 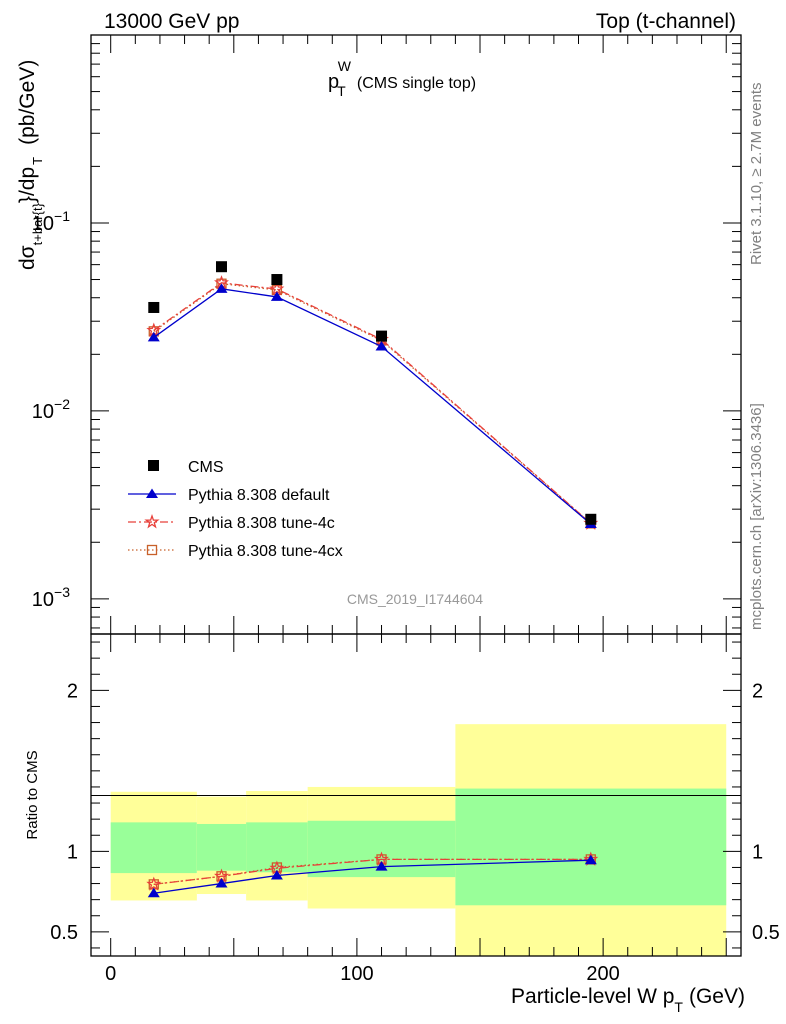 I want to click on plot-title: pTW (CMS single top), so click(x=402, y=78).